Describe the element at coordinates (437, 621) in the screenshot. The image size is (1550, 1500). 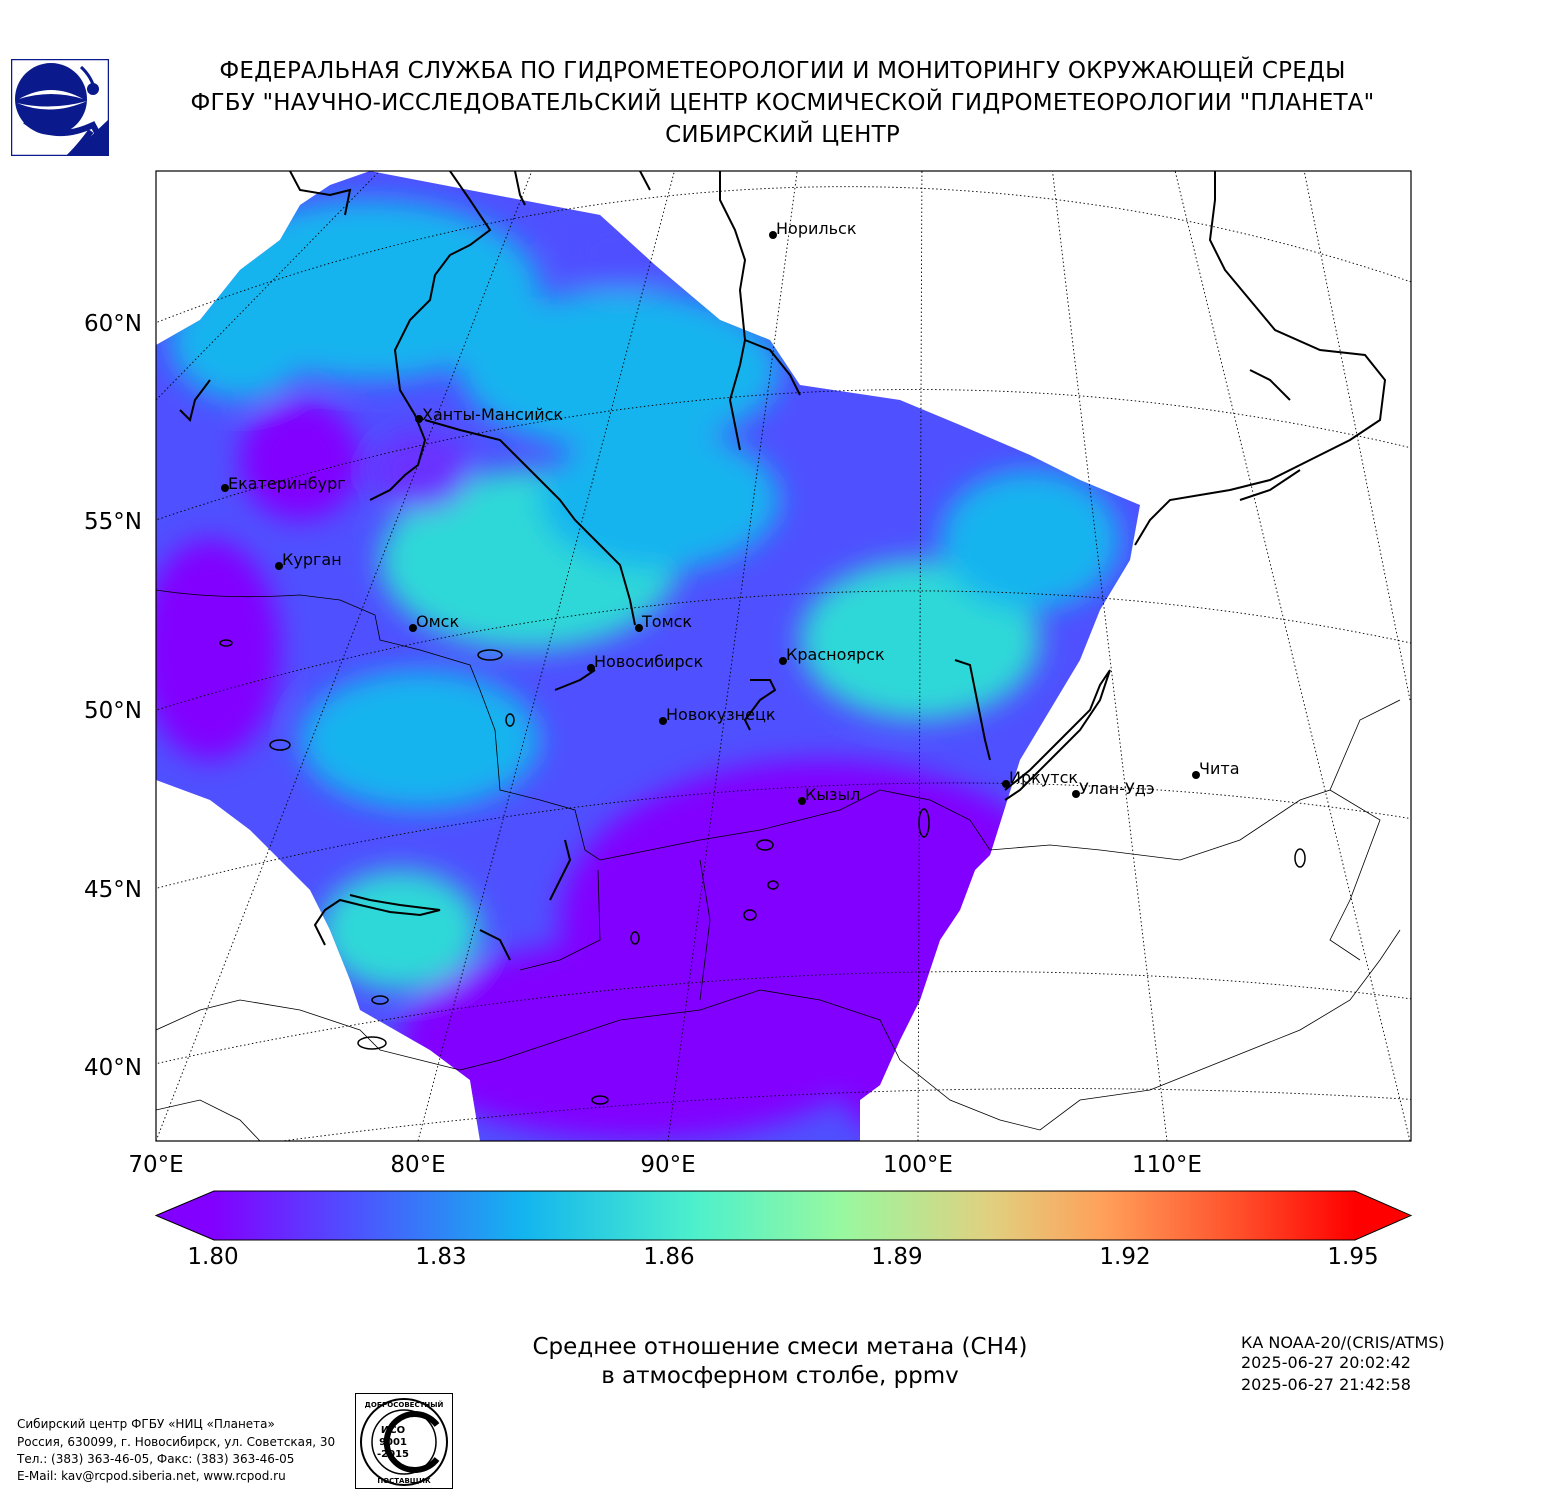
I see `city-label-omsk: Омск` at that location.